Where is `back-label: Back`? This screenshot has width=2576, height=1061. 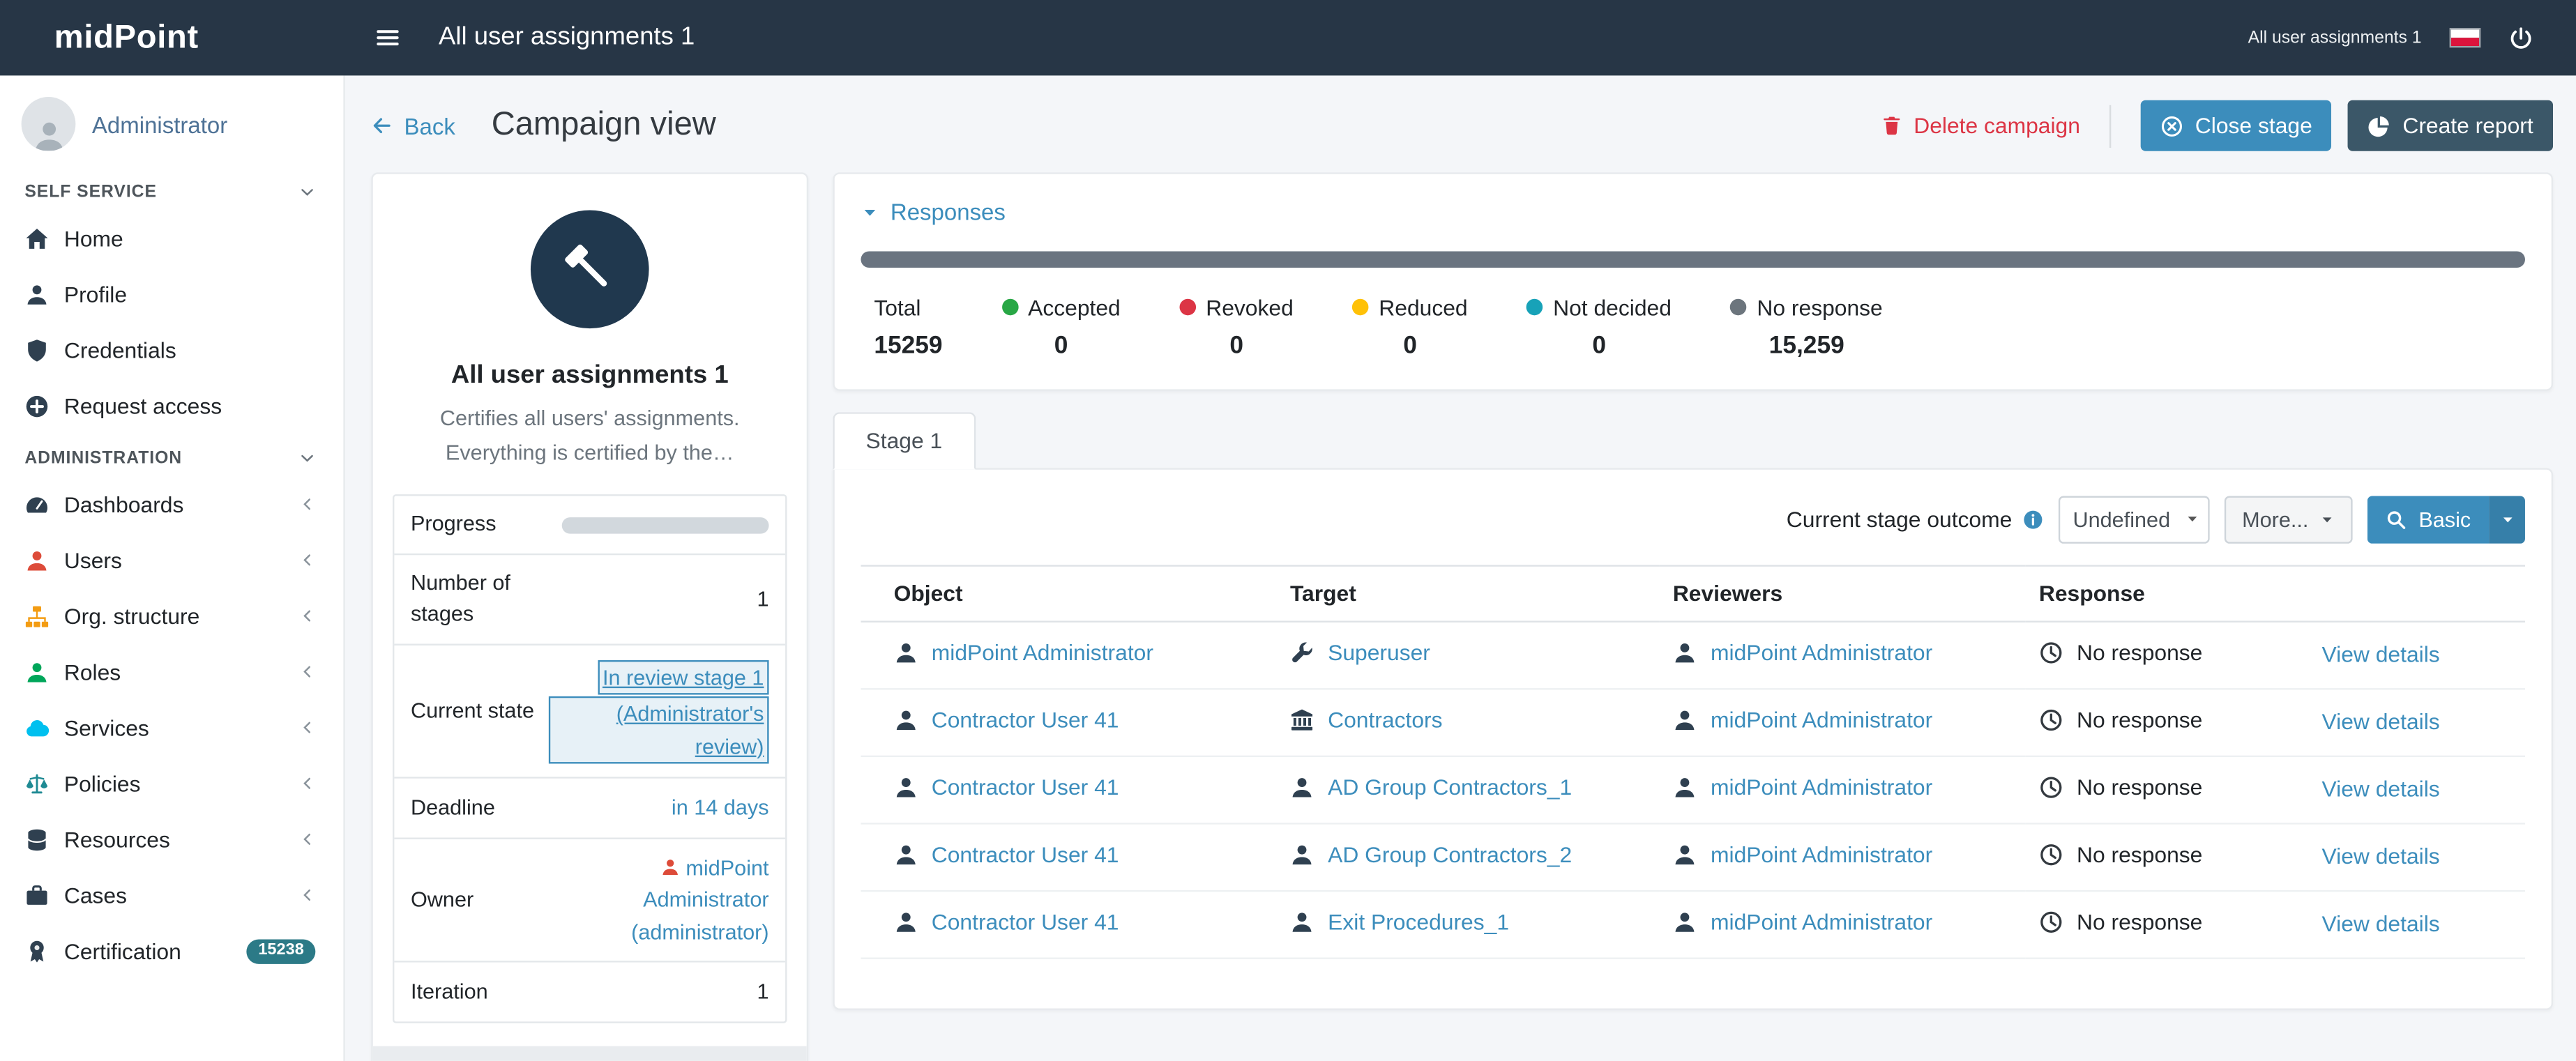 back-label: Back is located at coordinates (429, 125).